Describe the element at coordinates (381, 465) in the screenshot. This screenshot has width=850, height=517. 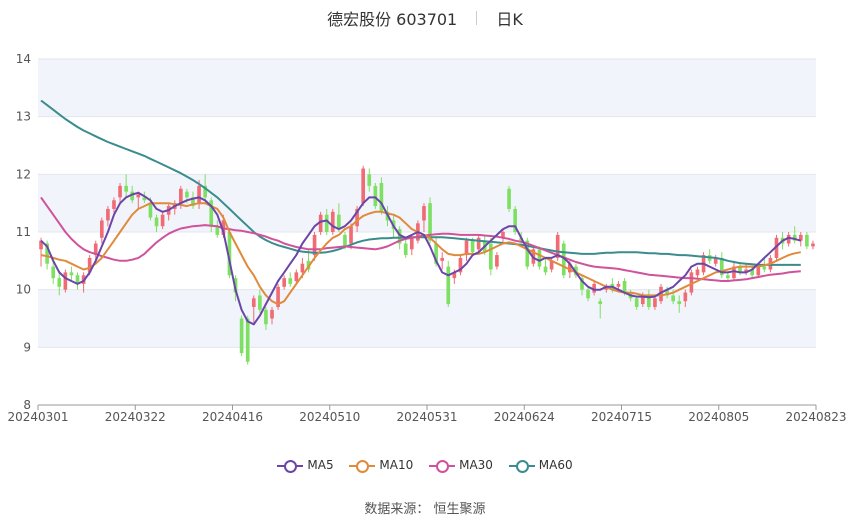
I see `legend-item-ma10: MA10` at that location.